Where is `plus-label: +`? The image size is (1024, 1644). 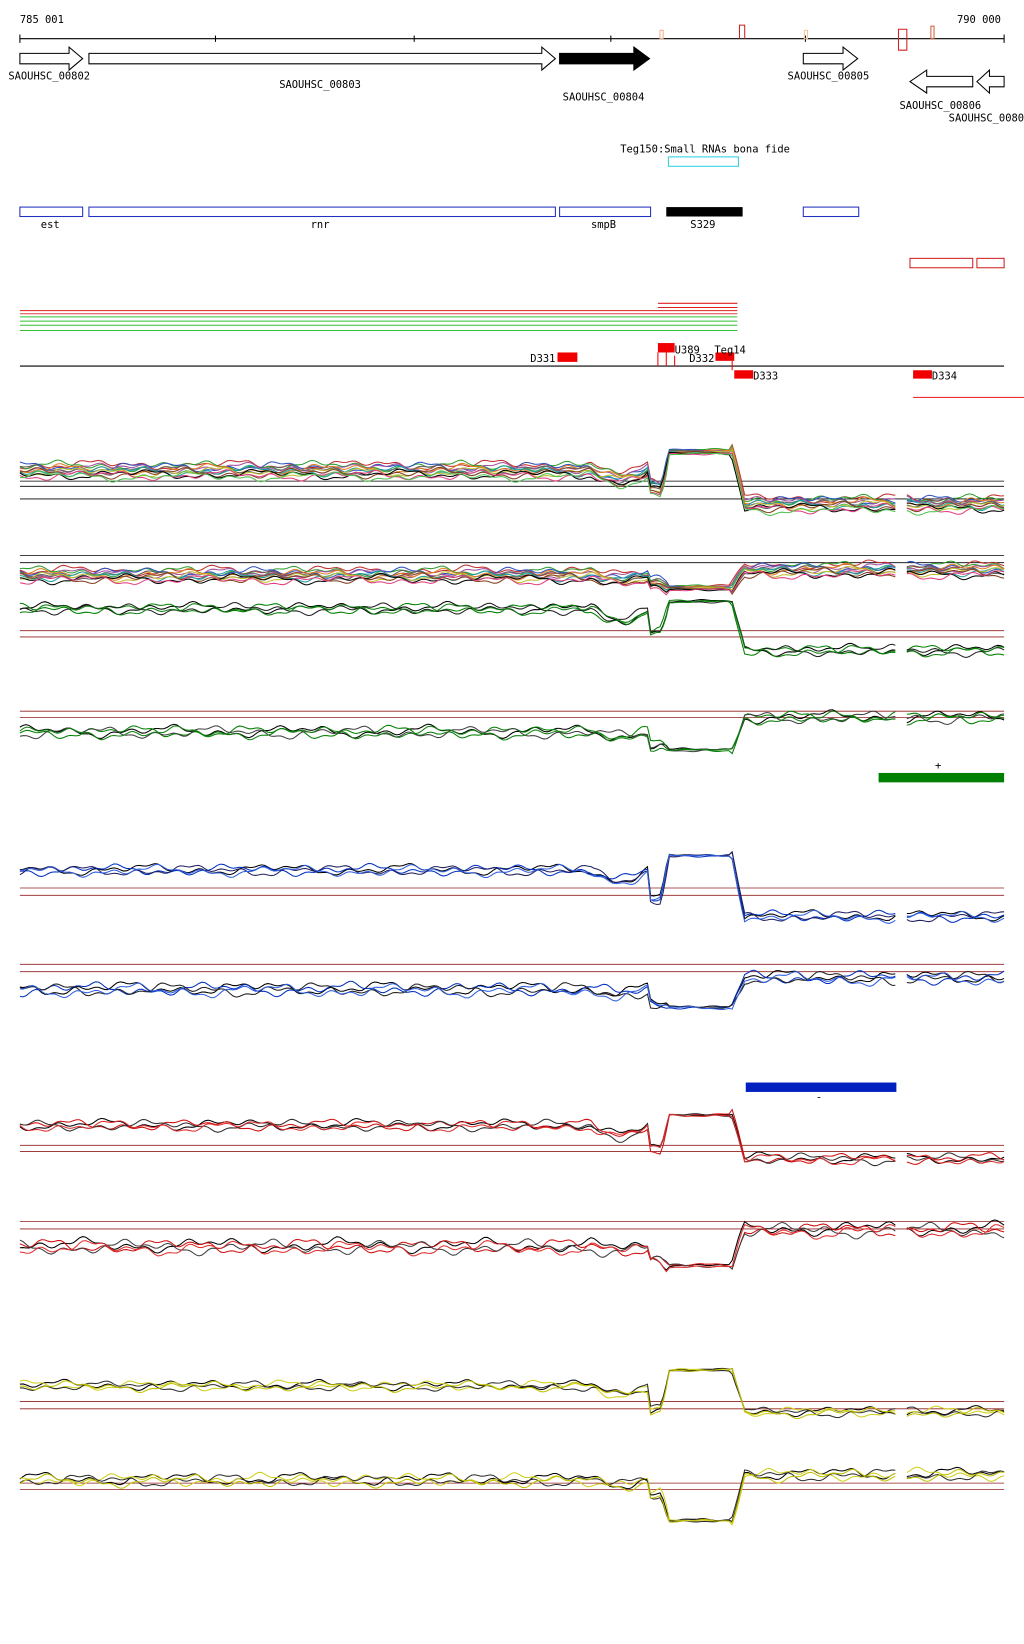
plus-label: + is located at coordinates (938, 766).